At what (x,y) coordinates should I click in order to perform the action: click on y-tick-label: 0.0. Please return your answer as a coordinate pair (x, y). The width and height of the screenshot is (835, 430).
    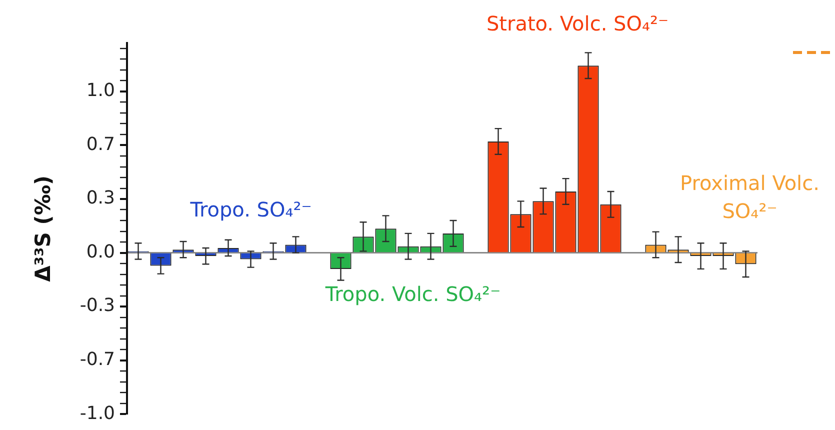
    Looking at the image, I should click on (100, 251).